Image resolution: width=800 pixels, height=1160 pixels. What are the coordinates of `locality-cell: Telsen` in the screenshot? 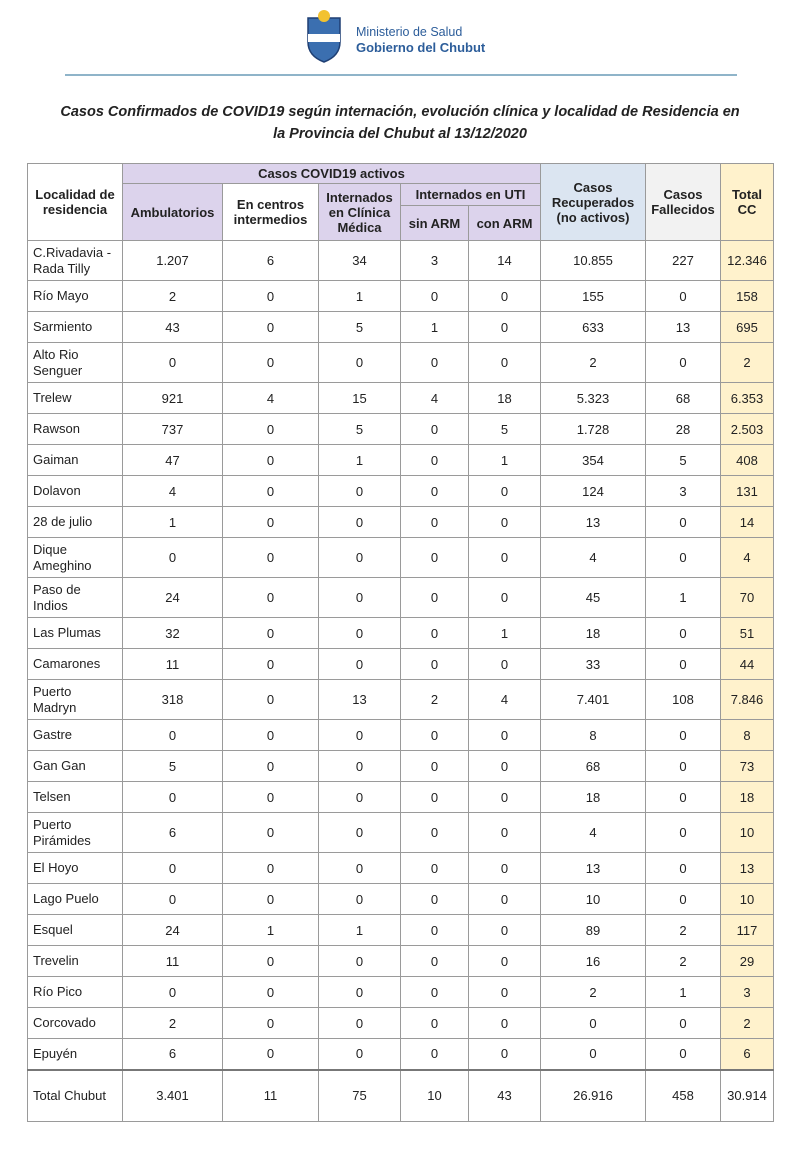 It's located at (75, 797).